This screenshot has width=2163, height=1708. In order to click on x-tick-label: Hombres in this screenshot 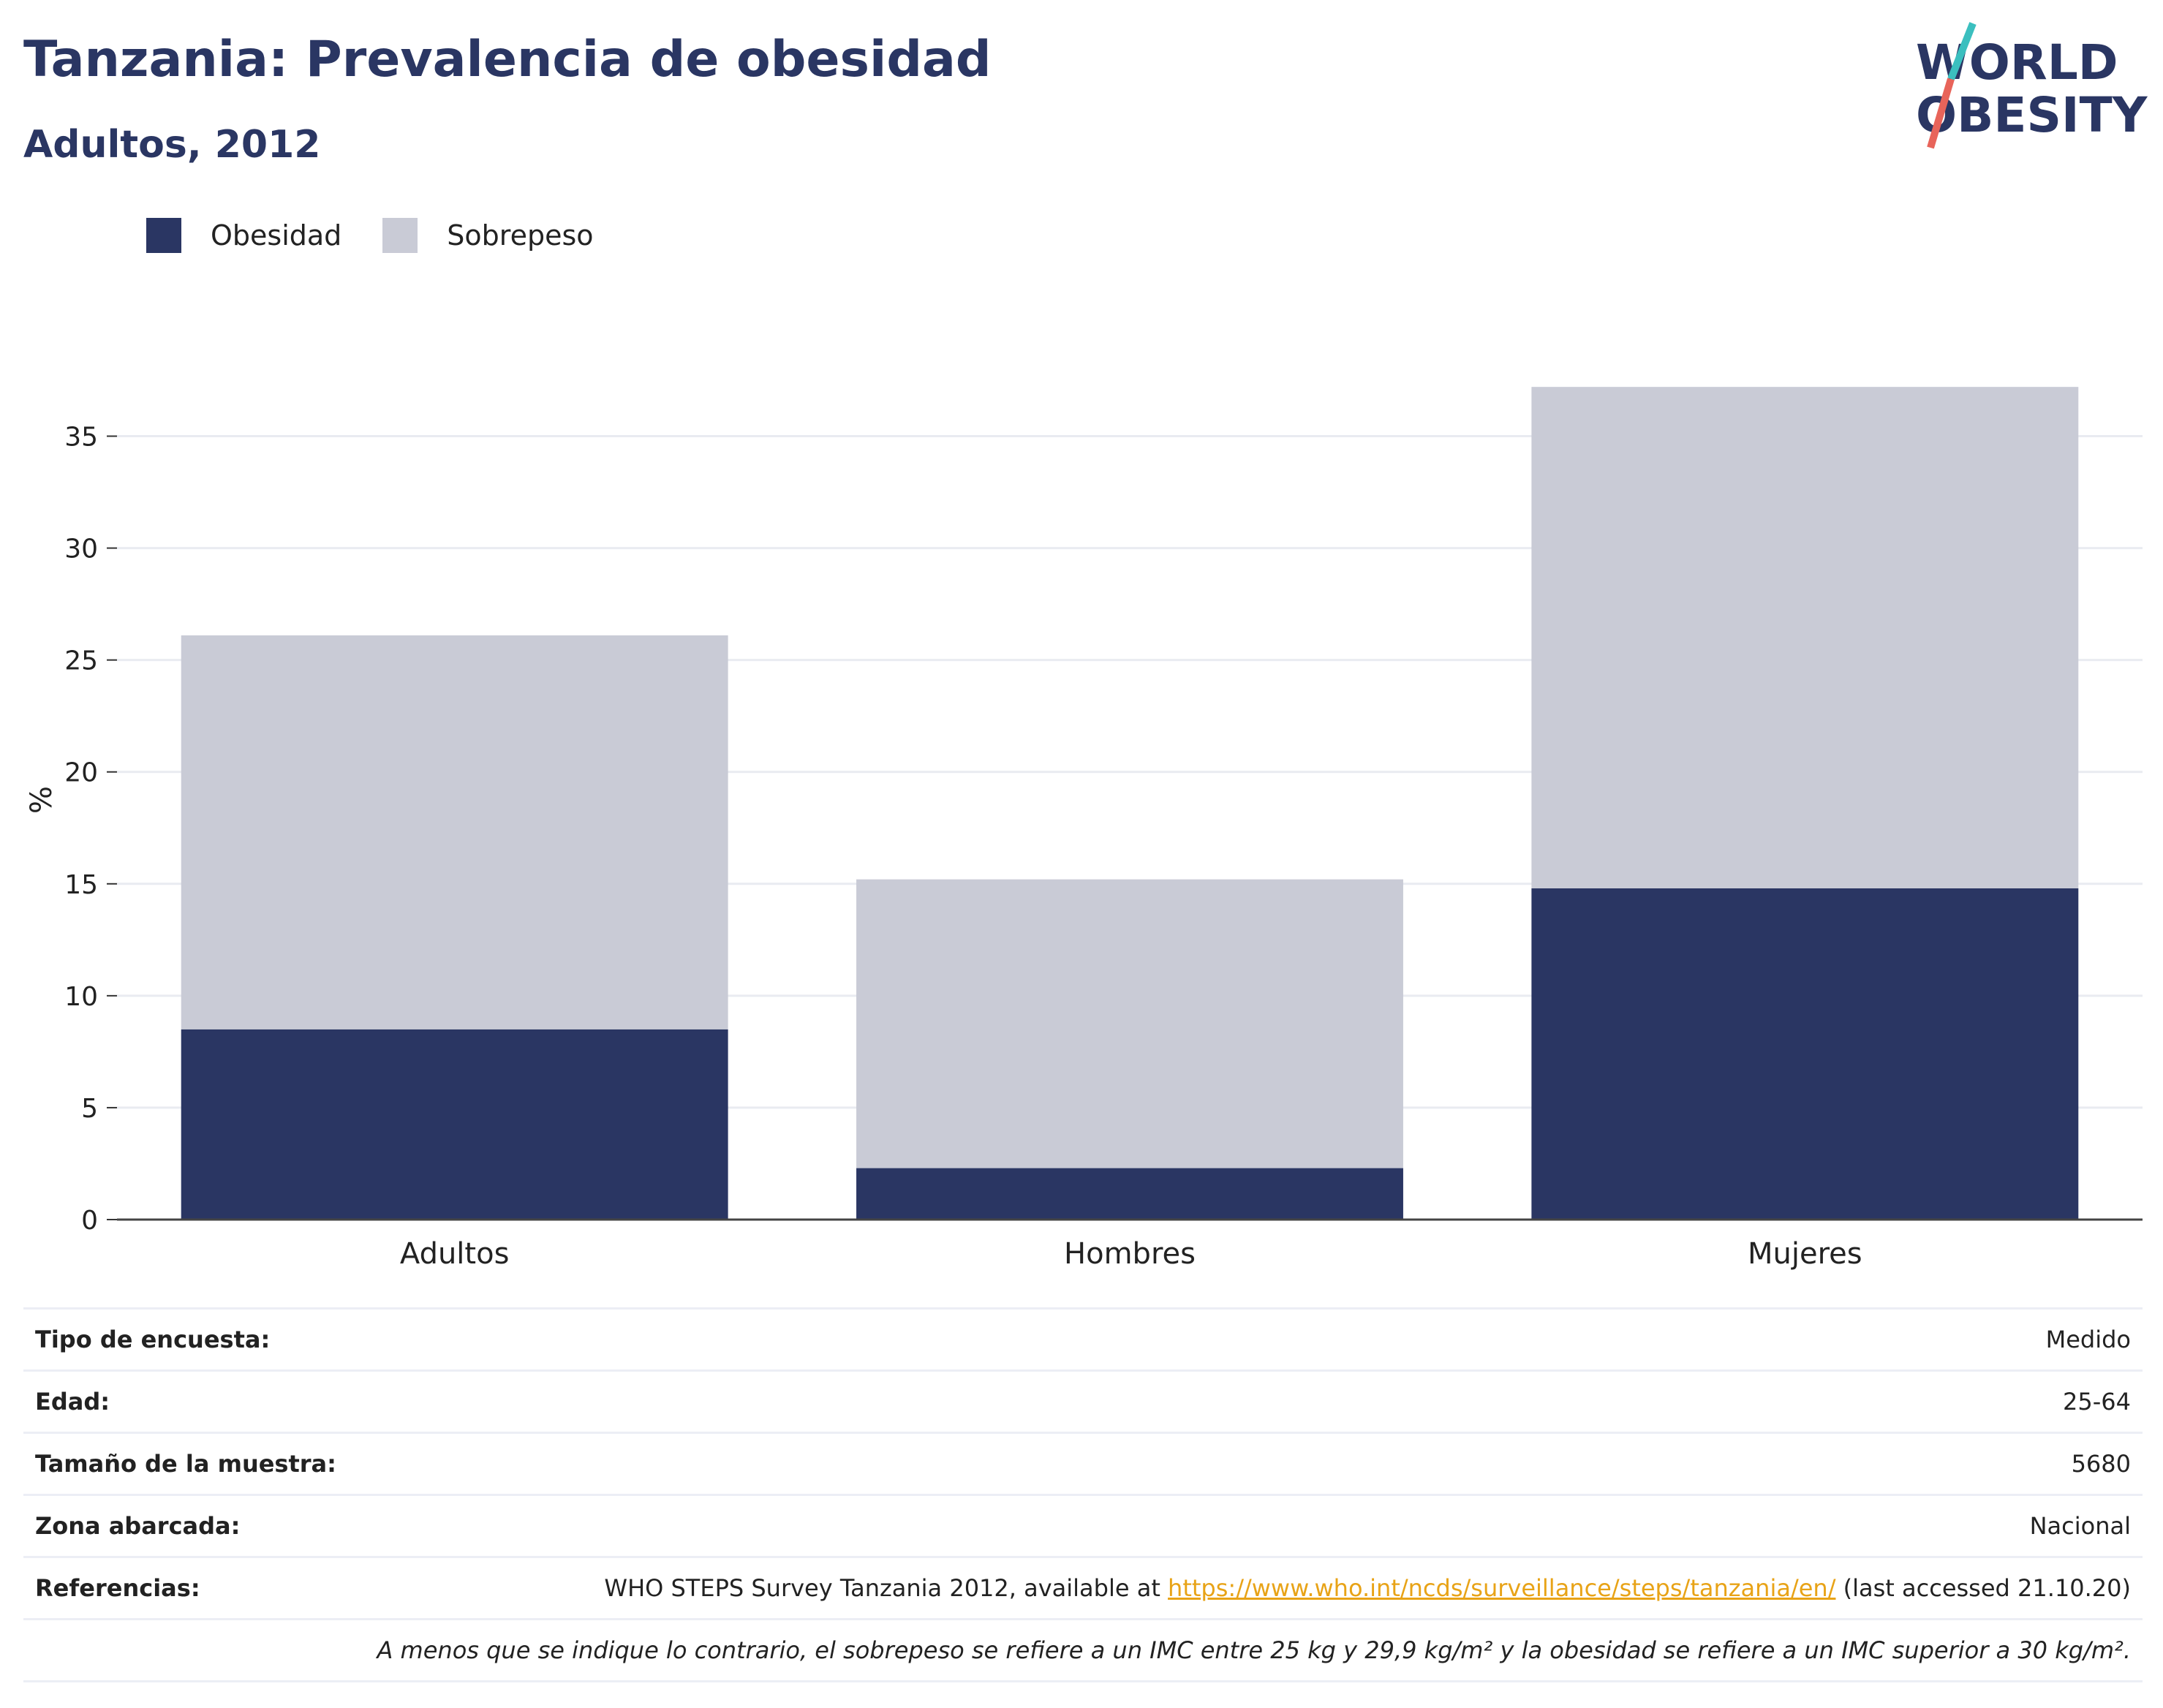, I will do `click(1130, 1254)`.